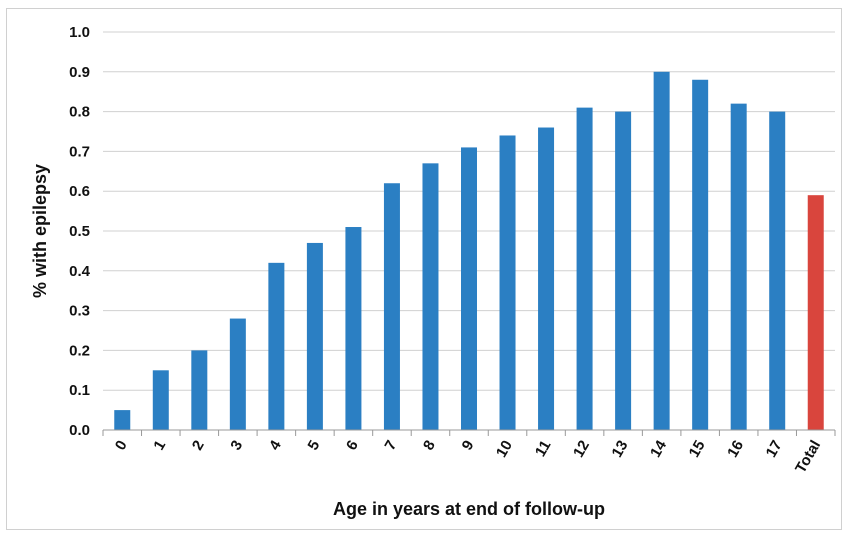 This screenshot has width=850, height=538. What do you see at coordinates (469, 509) in the screenshot?
I see `x-axis-title: Age in years at end of follow-up` at bounding box center [469, 509].